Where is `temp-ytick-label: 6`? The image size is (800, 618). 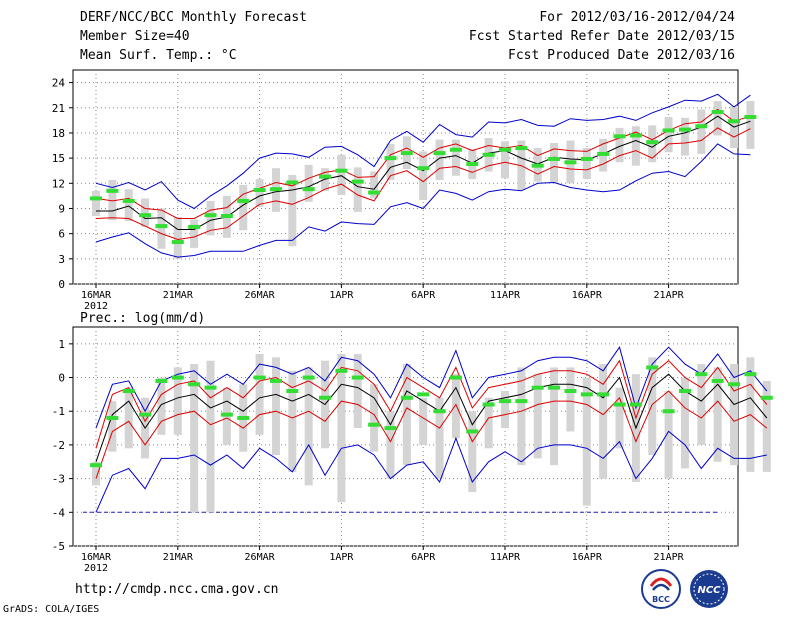
temp-ytick-label: 6 is located at coordinates (61, 234).